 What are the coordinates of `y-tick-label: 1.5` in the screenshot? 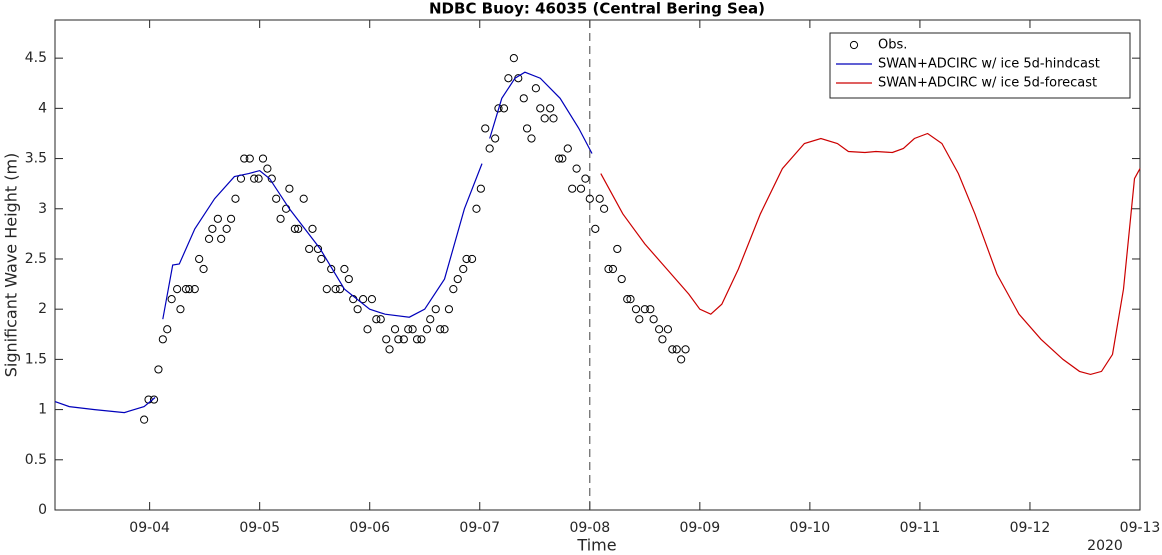 It's located at (36, 359).